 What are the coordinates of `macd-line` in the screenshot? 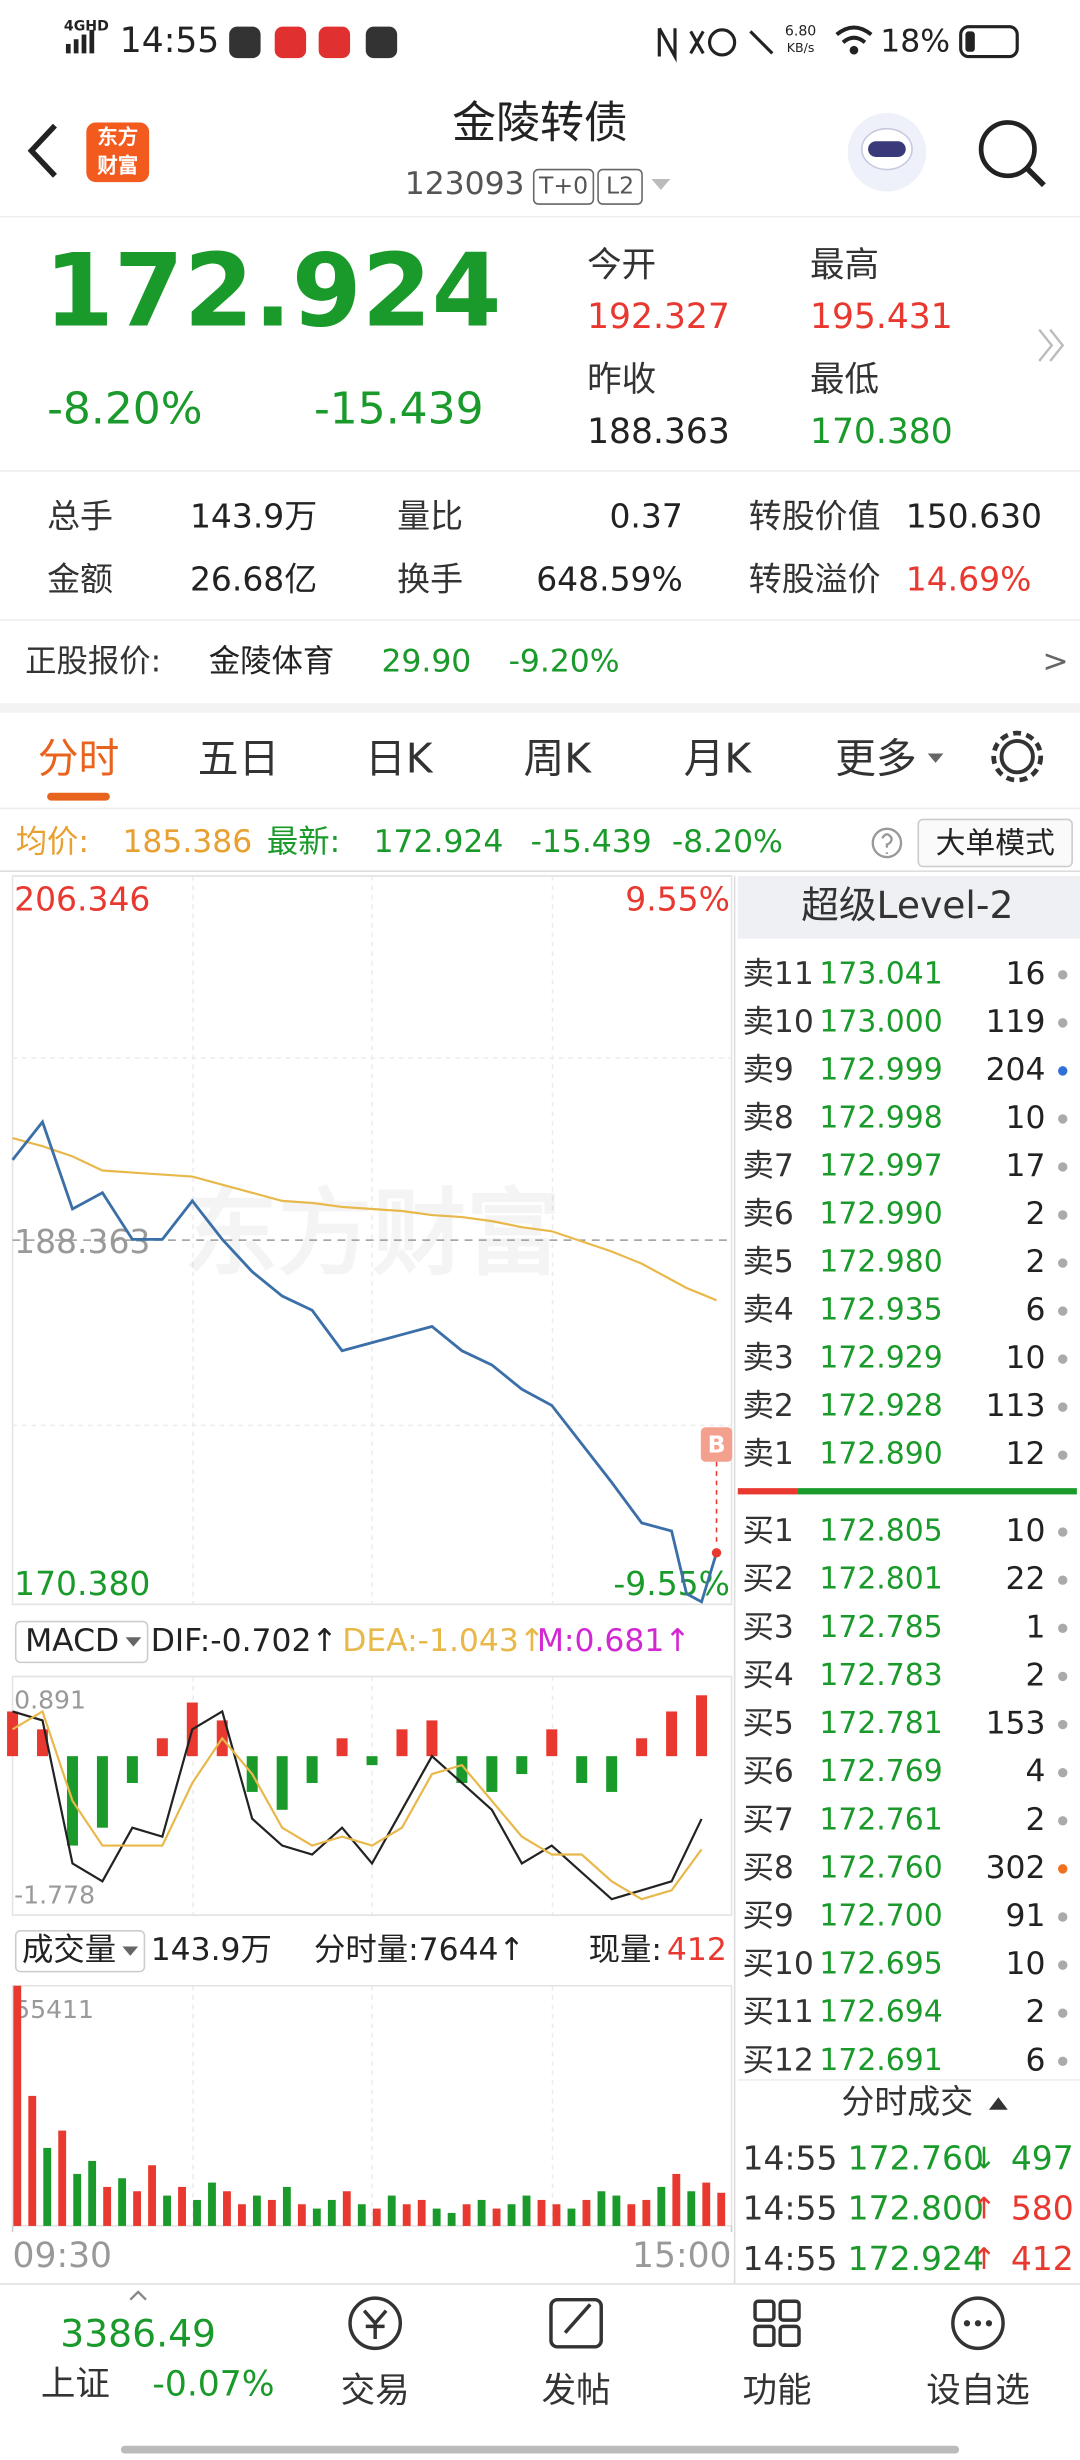 It's located at (357, 1805).